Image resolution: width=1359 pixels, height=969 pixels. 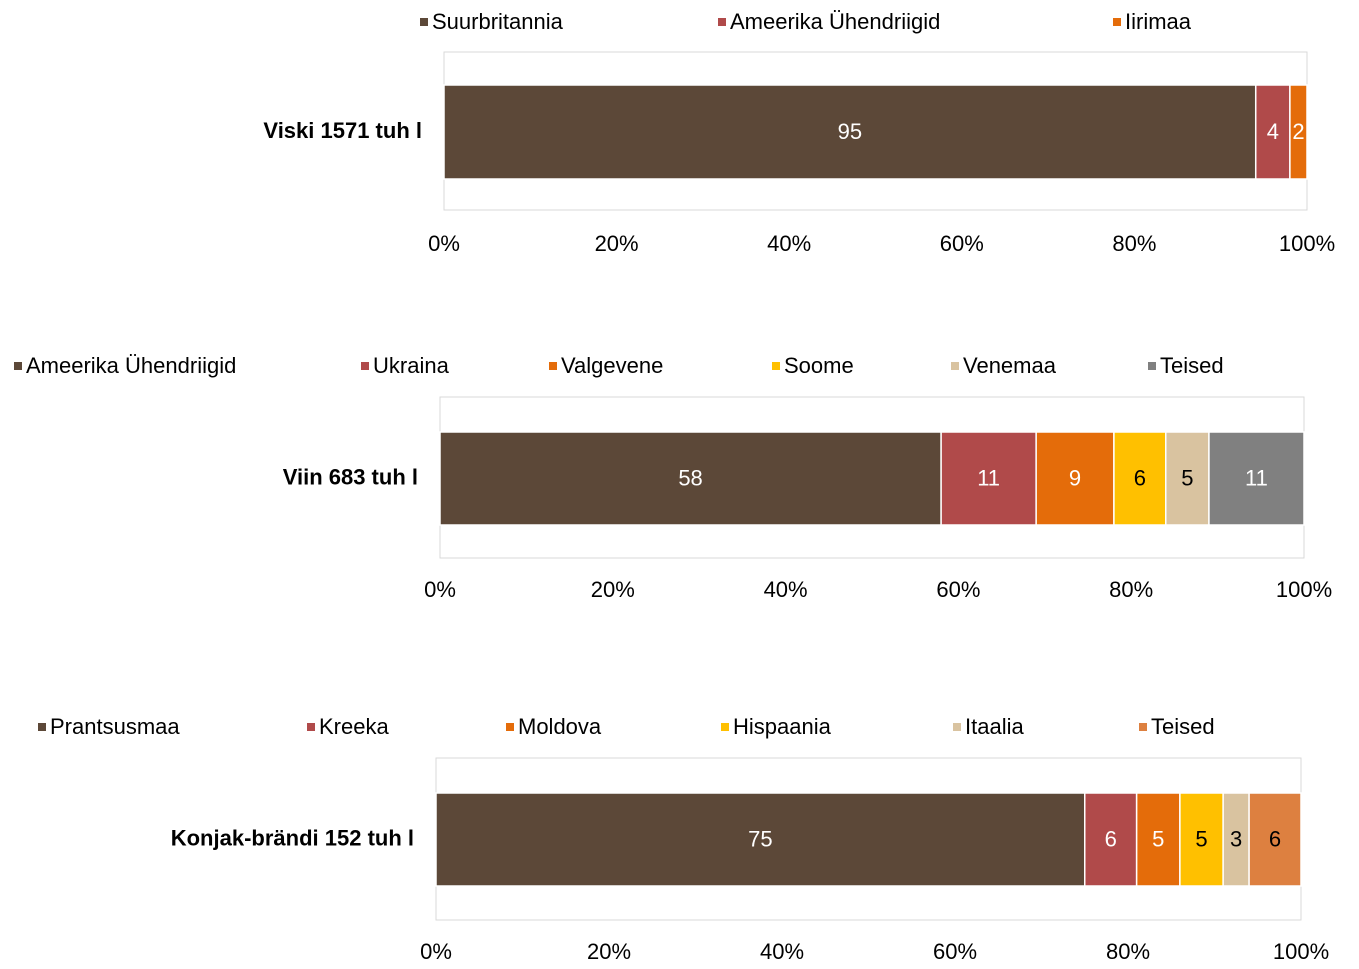 I want to click on category-label: Viski 1571 tuh l, so click(x=342, y=130).